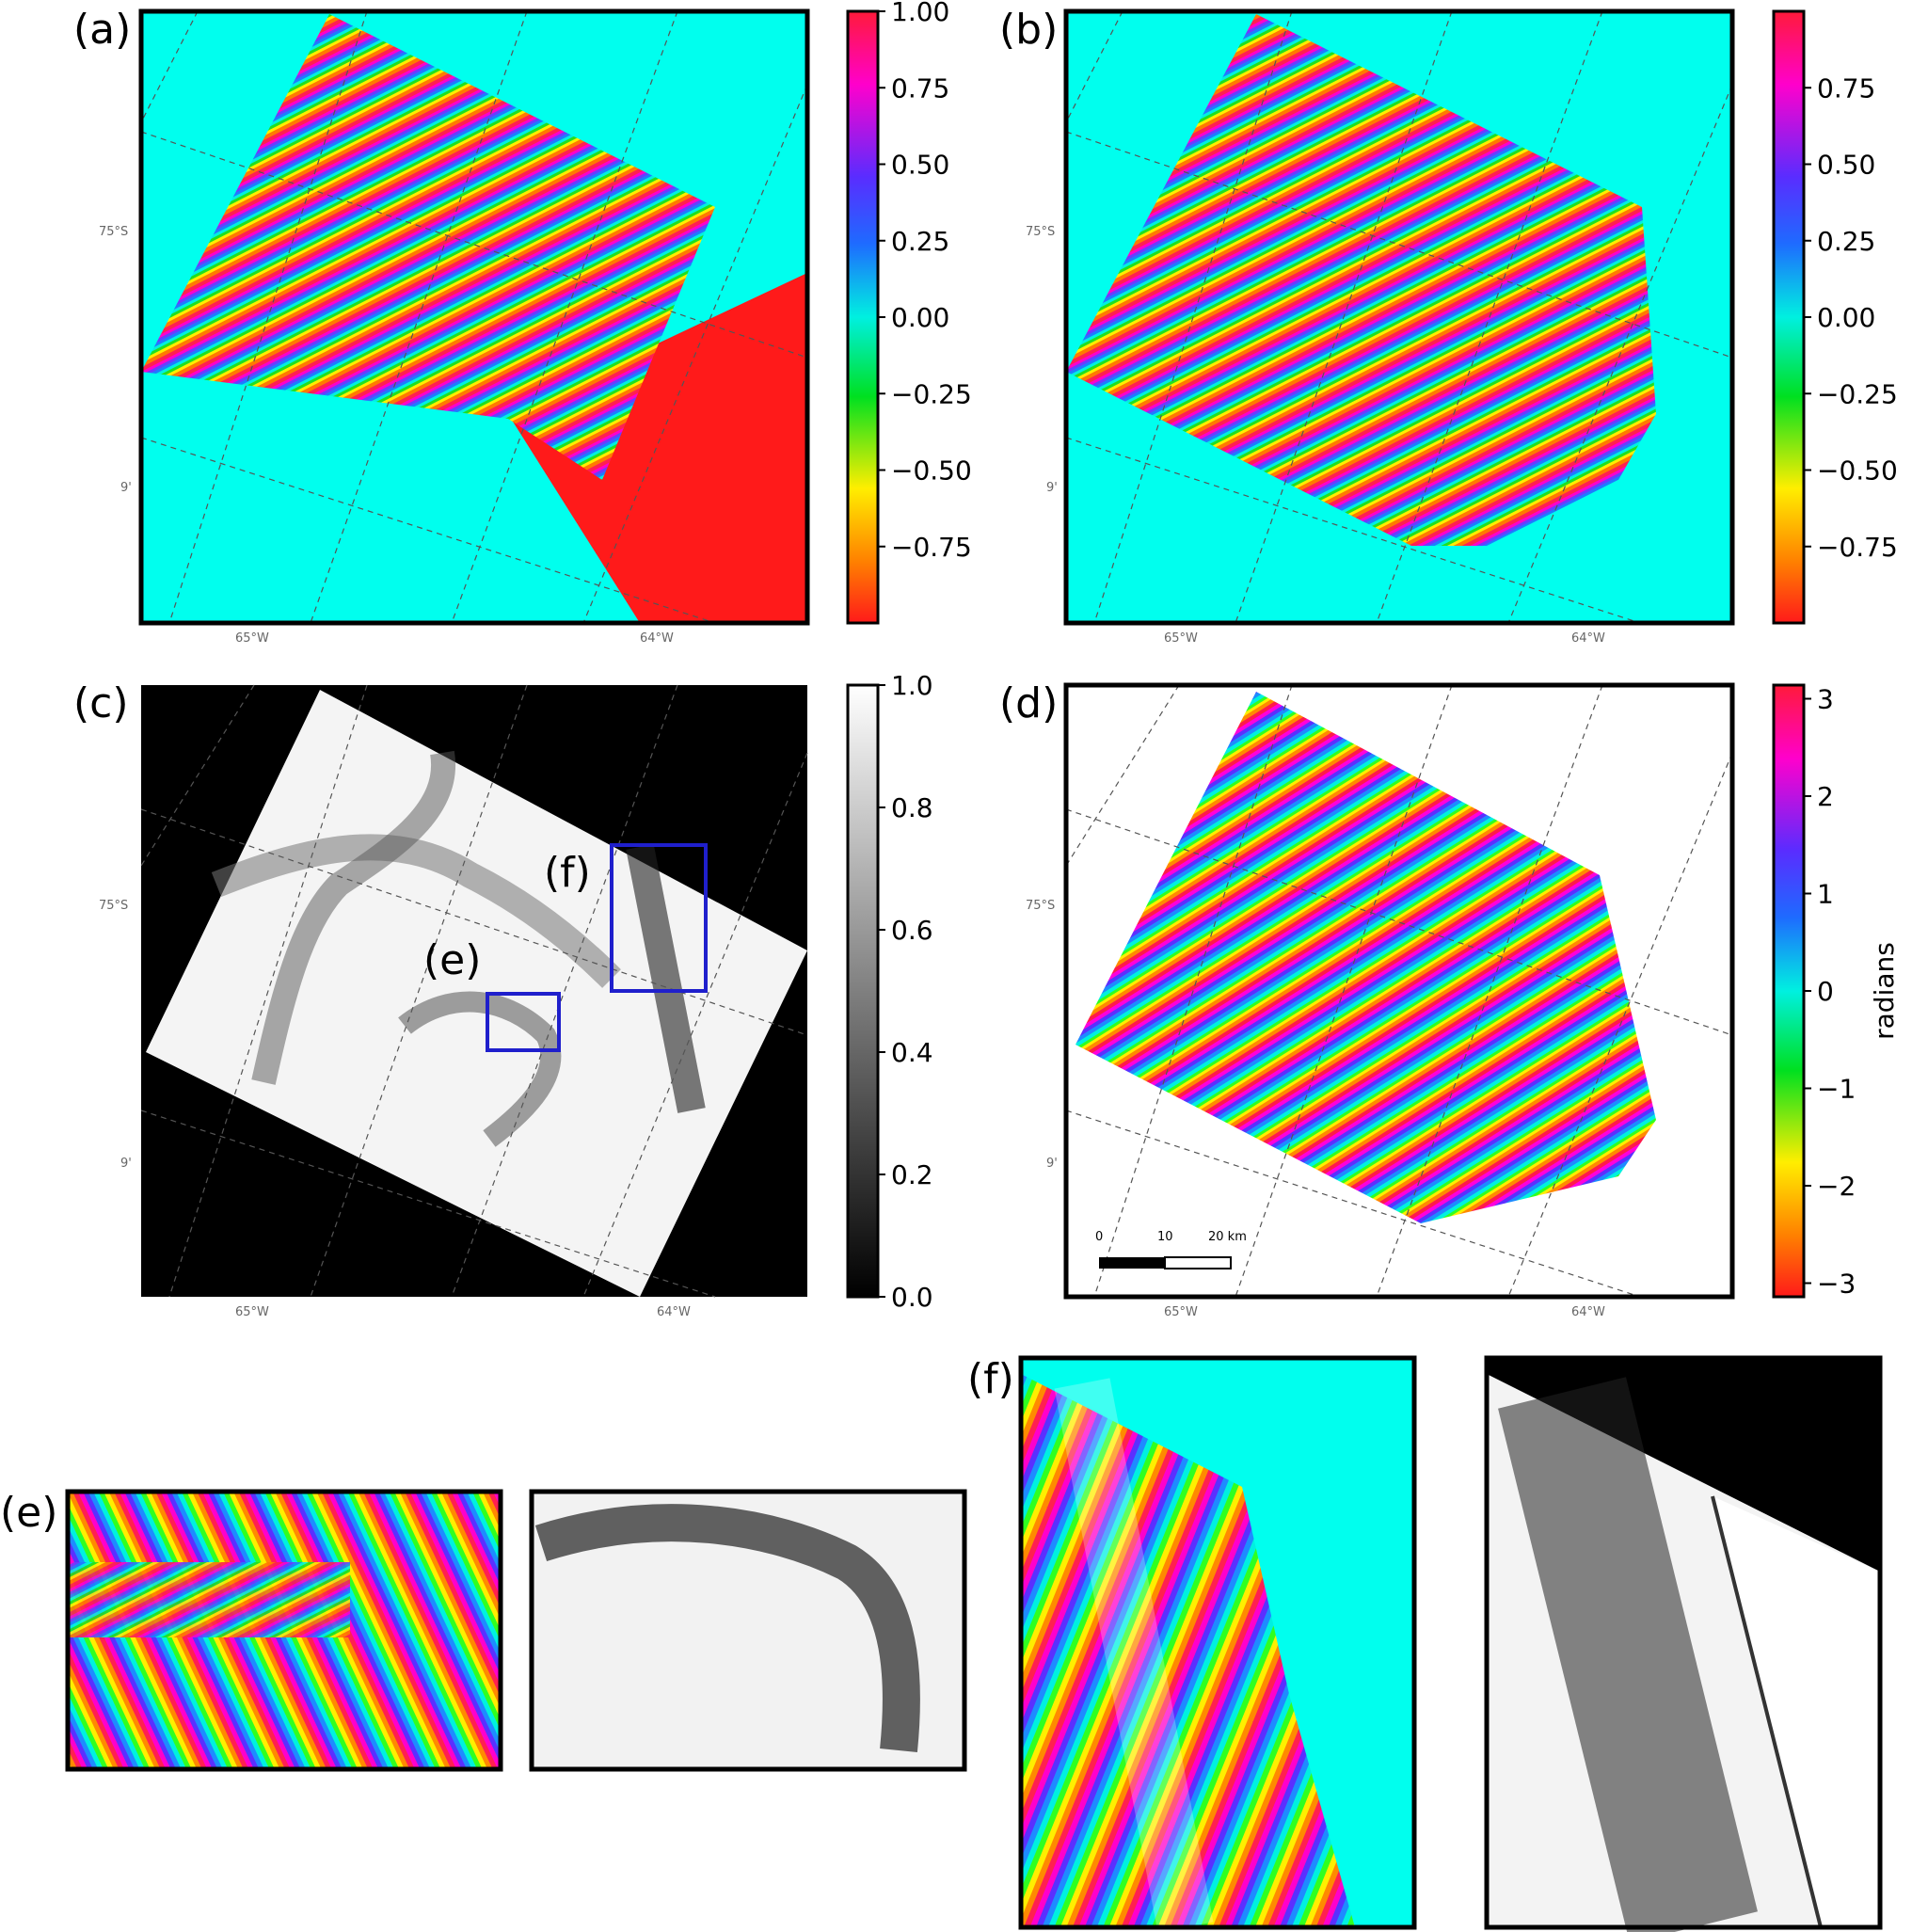 The height and width of the screenshot is (1932, 1912). What do you see at coordinates (1789, 317) in the screenshot?
I see `colorbar-b` at bounding box center [1789, 317].